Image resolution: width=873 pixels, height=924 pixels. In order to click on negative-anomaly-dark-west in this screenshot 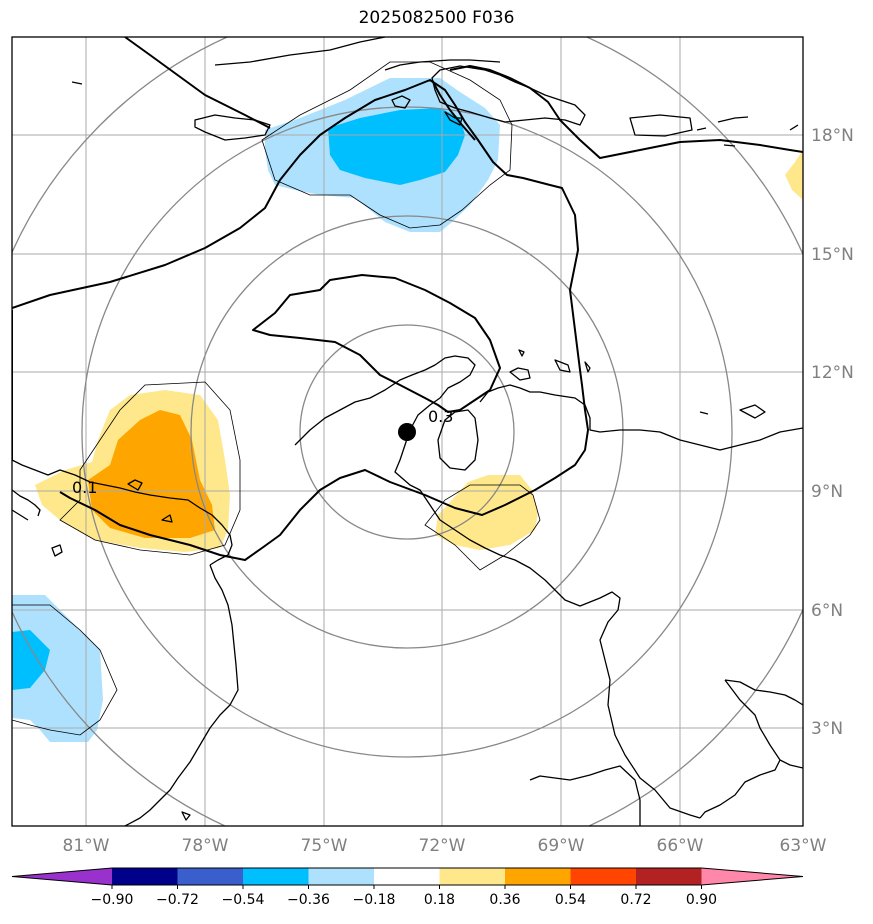, I will do `click(31, 660)`.